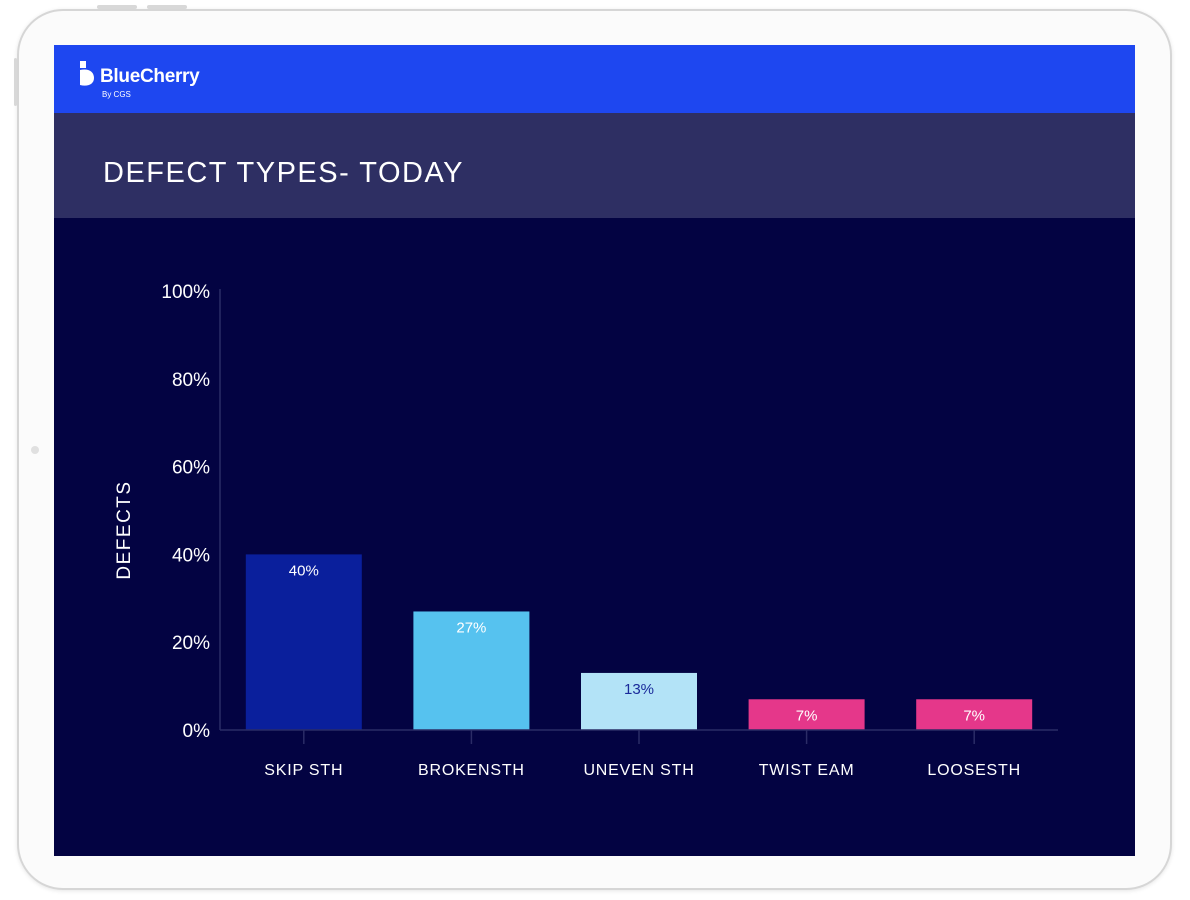 The image size is (1190, 900). I want to click on tablet-camera, so click(35, 450).